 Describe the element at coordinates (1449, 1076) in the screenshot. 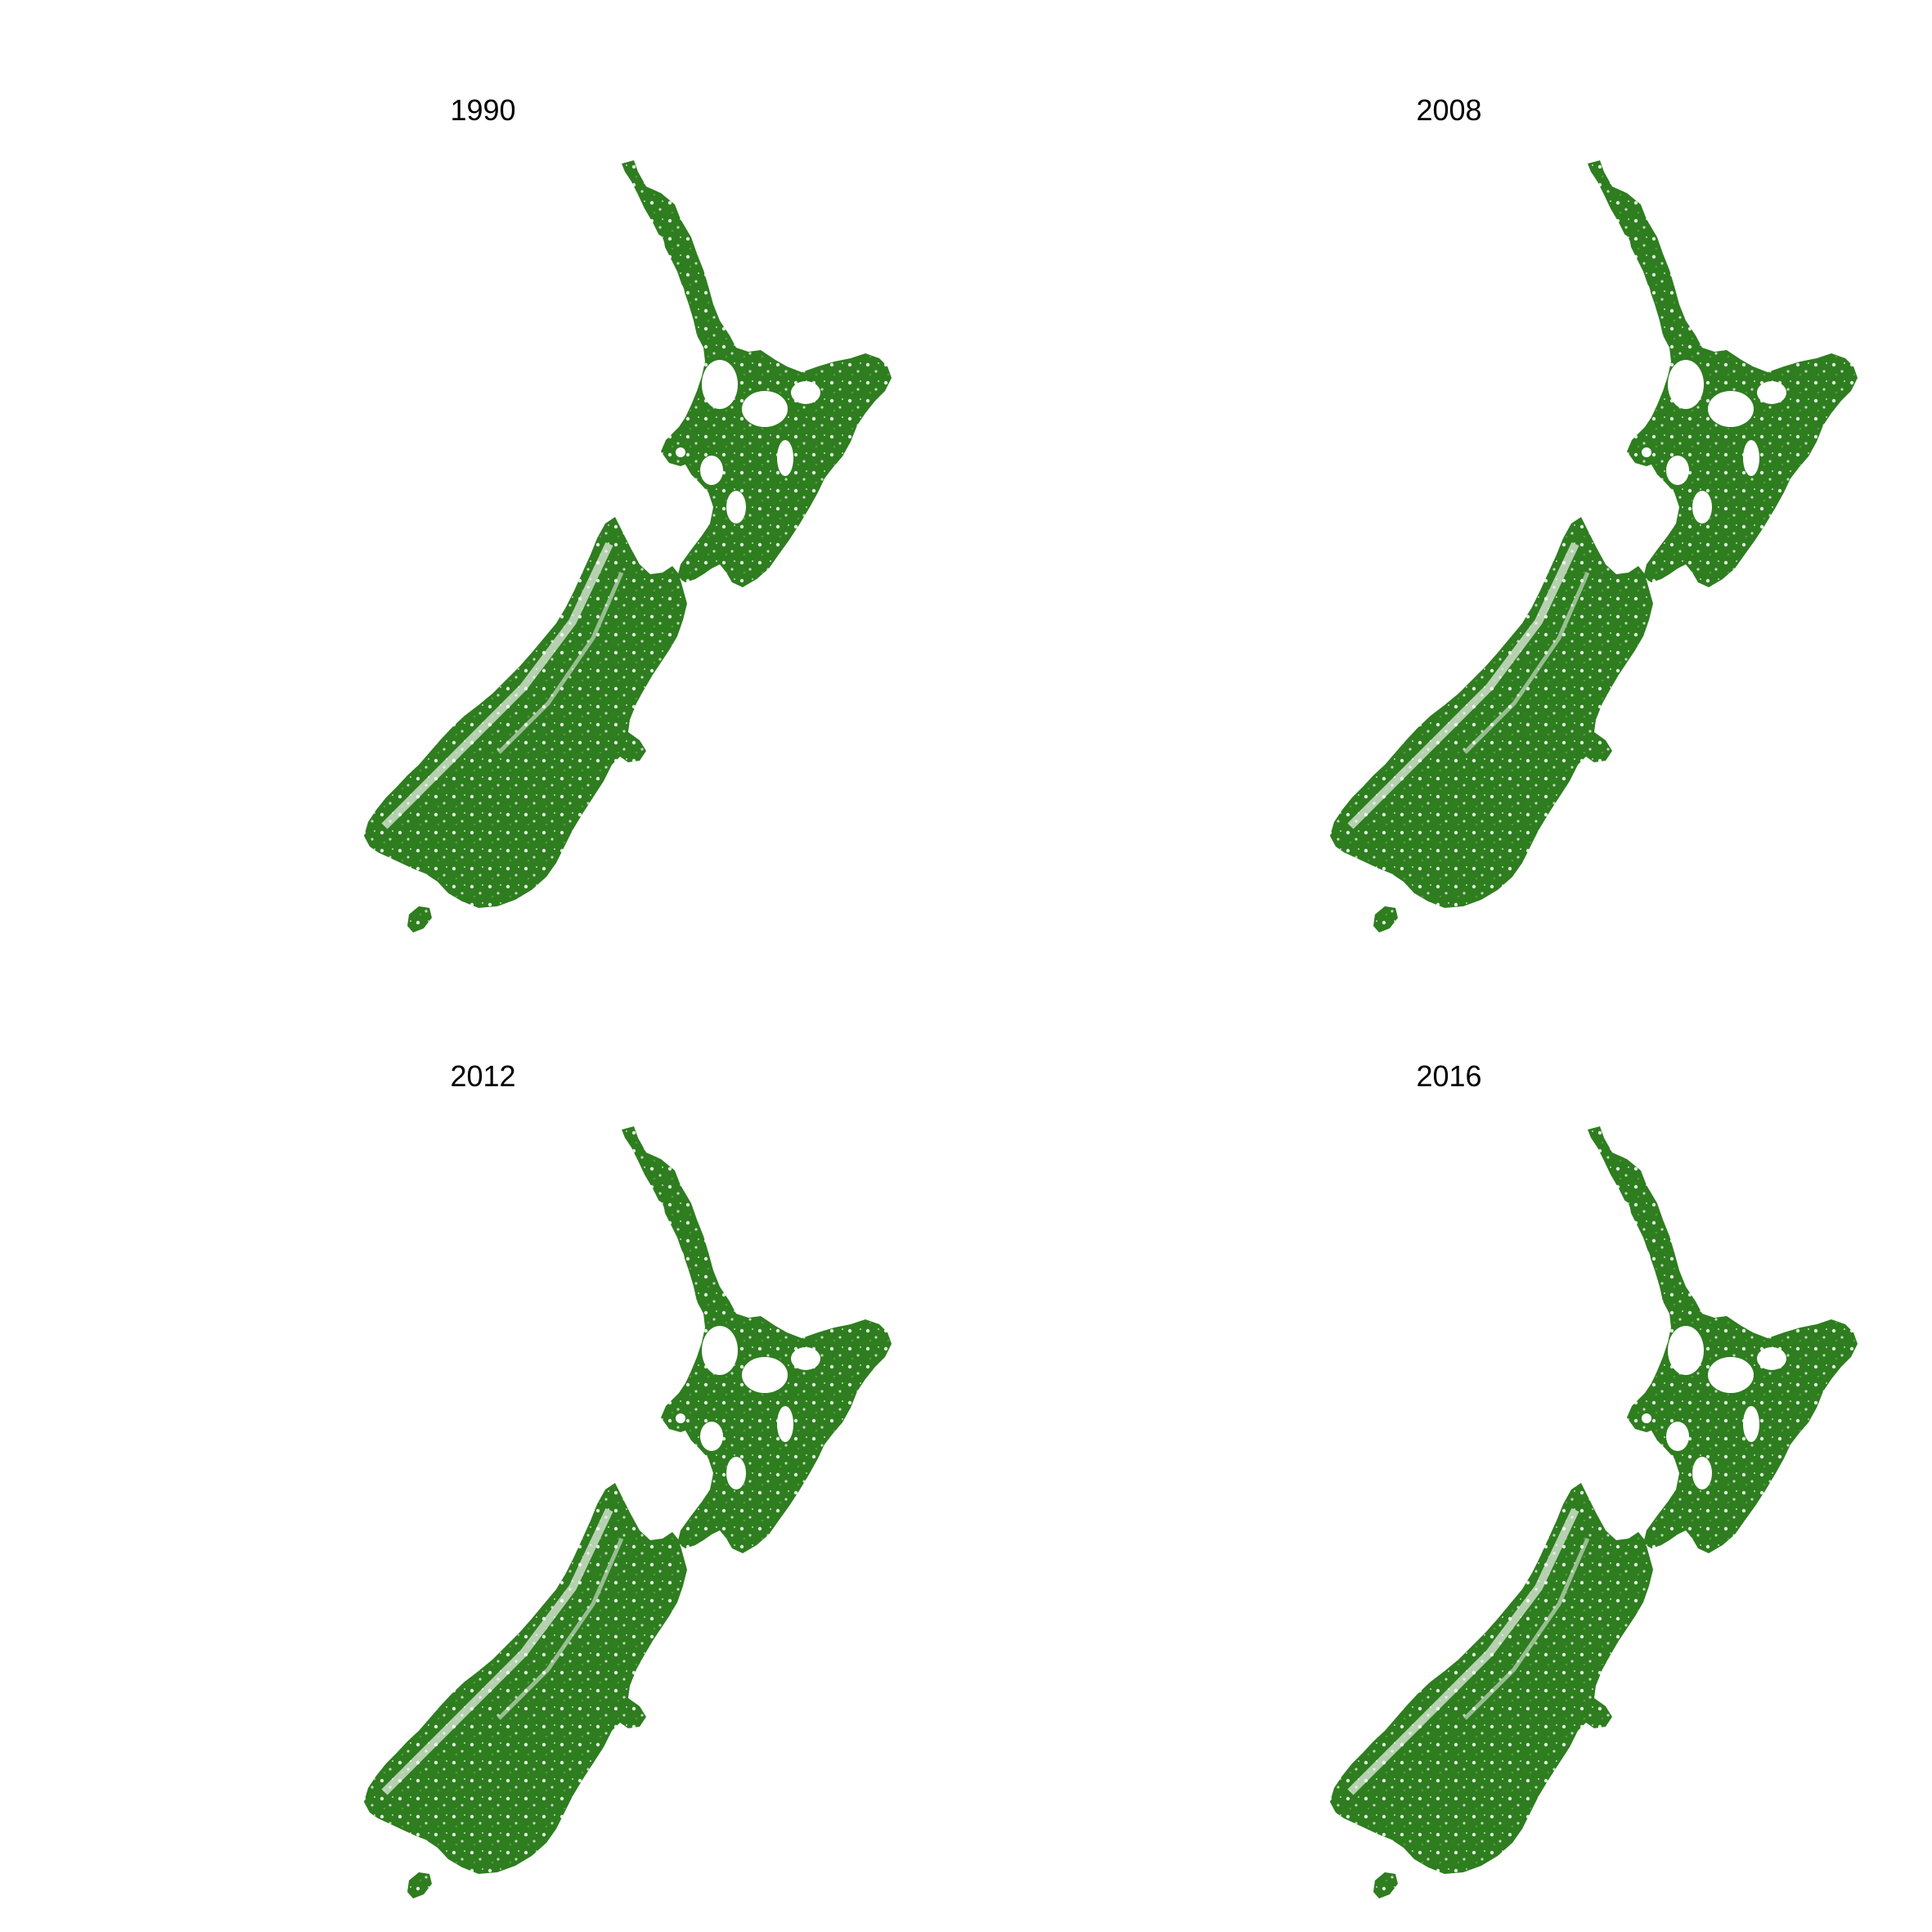

I see `panel-title: 2016` at that location.